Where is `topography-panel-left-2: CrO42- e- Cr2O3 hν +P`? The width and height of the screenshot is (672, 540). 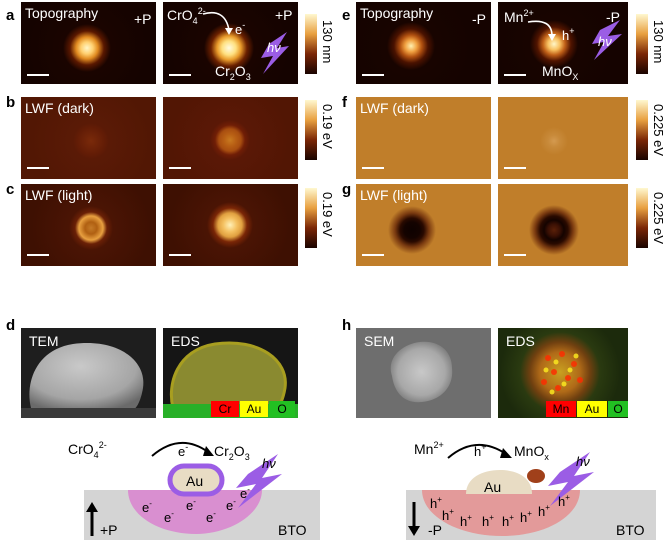
topography-panel-left-2: CrO42- e- Cr2O3 hν +P is located at coordinates (230, 43).